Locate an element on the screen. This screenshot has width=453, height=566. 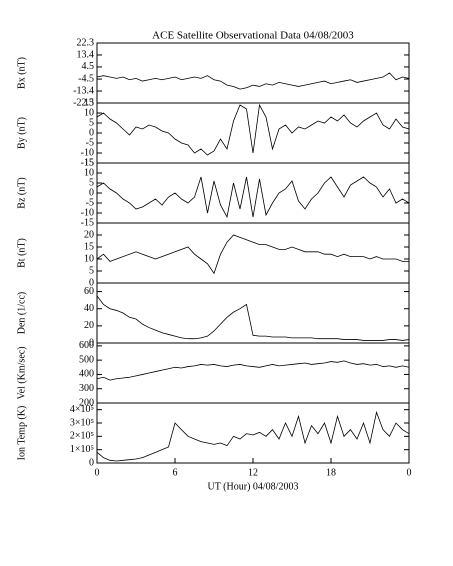
y-axis-label: Vel (Km/sec) is located at coordinates (21, 372).